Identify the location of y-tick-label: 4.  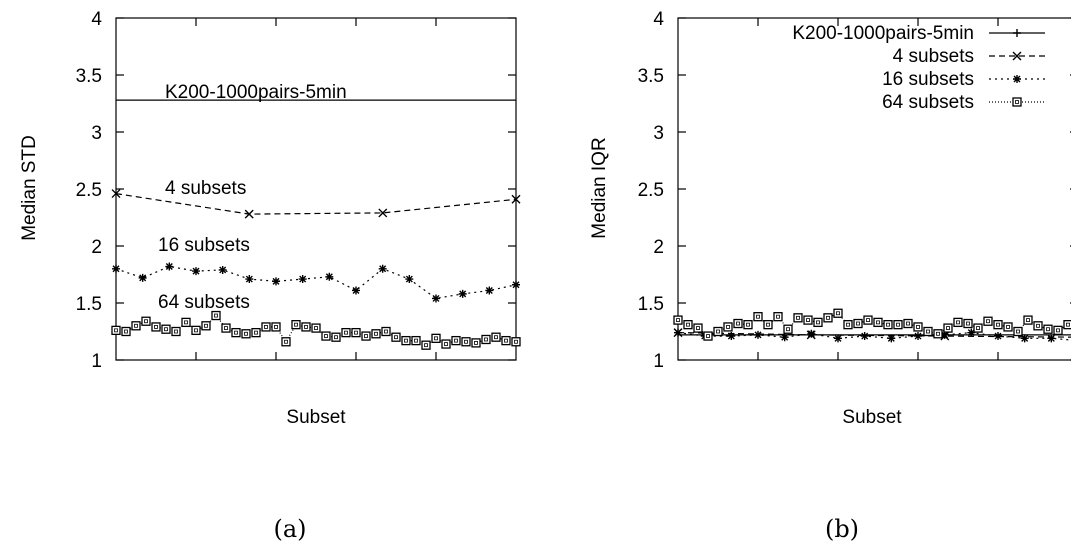
(96, 19).